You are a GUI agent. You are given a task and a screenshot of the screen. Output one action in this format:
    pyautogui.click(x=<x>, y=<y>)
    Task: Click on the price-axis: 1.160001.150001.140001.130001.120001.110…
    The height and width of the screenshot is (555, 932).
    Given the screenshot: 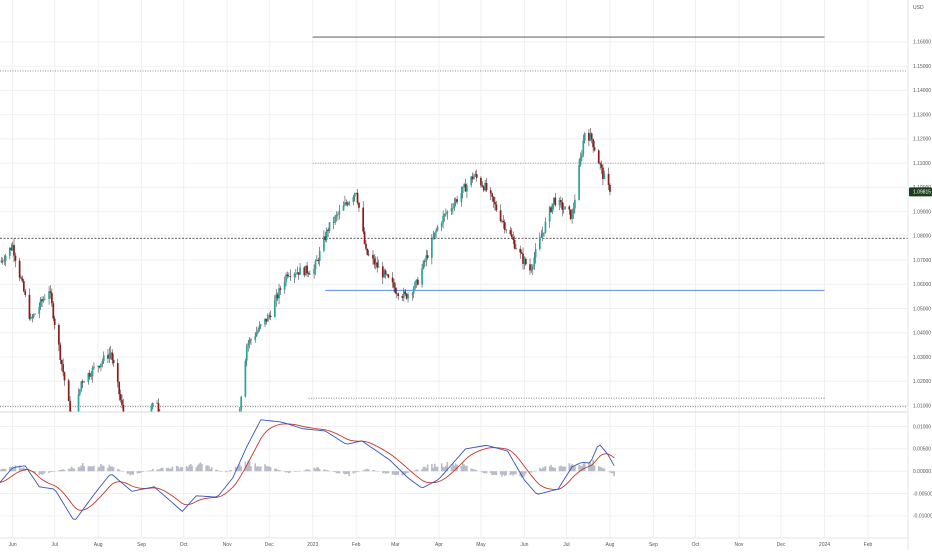 What is the action you would take?
    pyautogui.click(x=922, y=225)
    